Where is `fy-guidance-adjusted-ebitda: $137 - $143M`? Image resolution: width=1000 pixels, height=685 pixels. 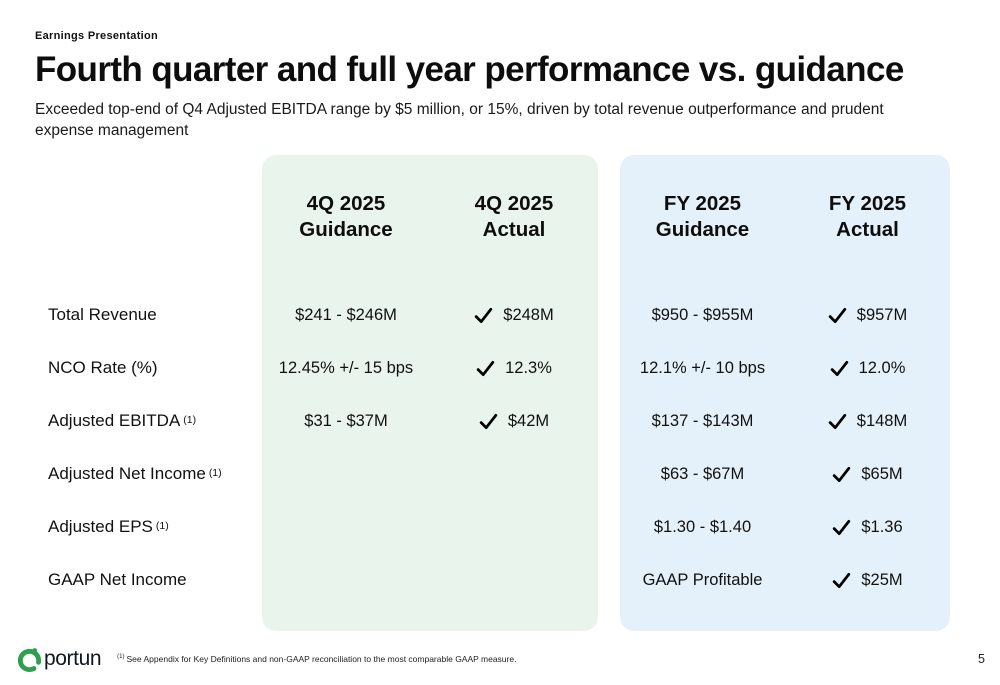 fy-guidance-adjusted-ebitda: $137 - $143M is located at coordinates (702, 421).